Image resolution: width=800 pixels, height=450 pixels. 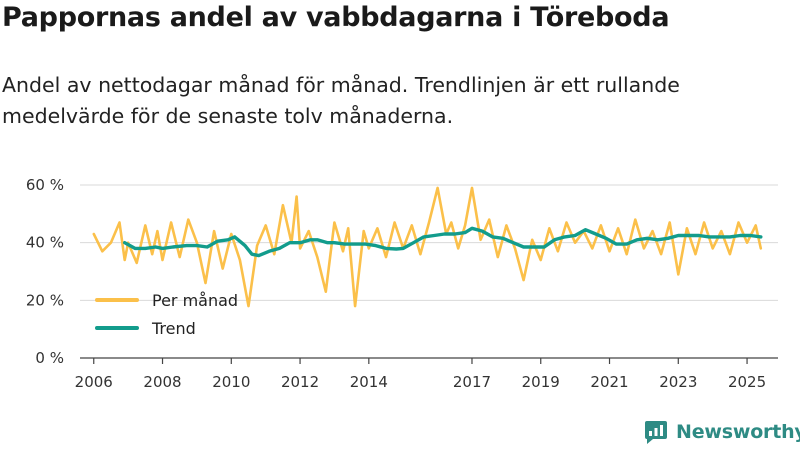 I want to click on legend-label: Trend, so click(x=173, y=328).